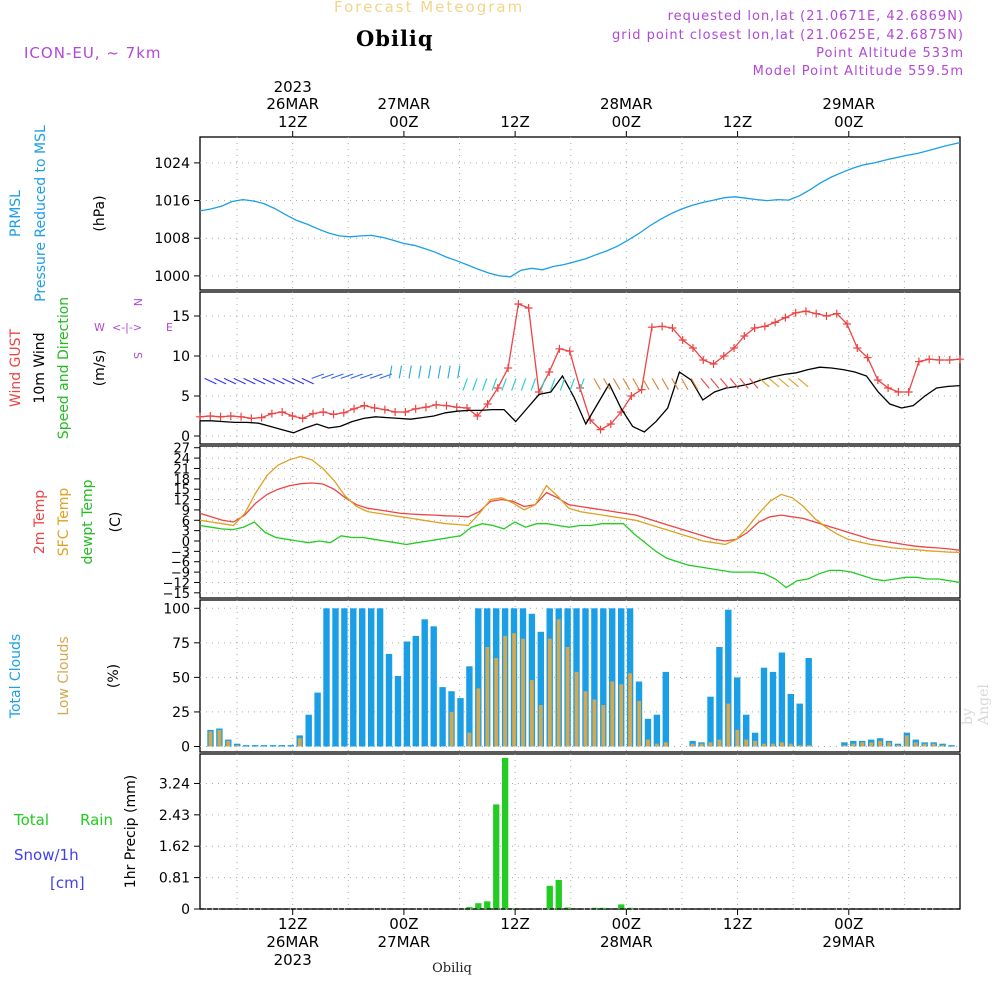  What do you see at coordinates (848, 104) in the screenshot?
I see `time-label-top: 29MAR` at bounding box center [848, 104].